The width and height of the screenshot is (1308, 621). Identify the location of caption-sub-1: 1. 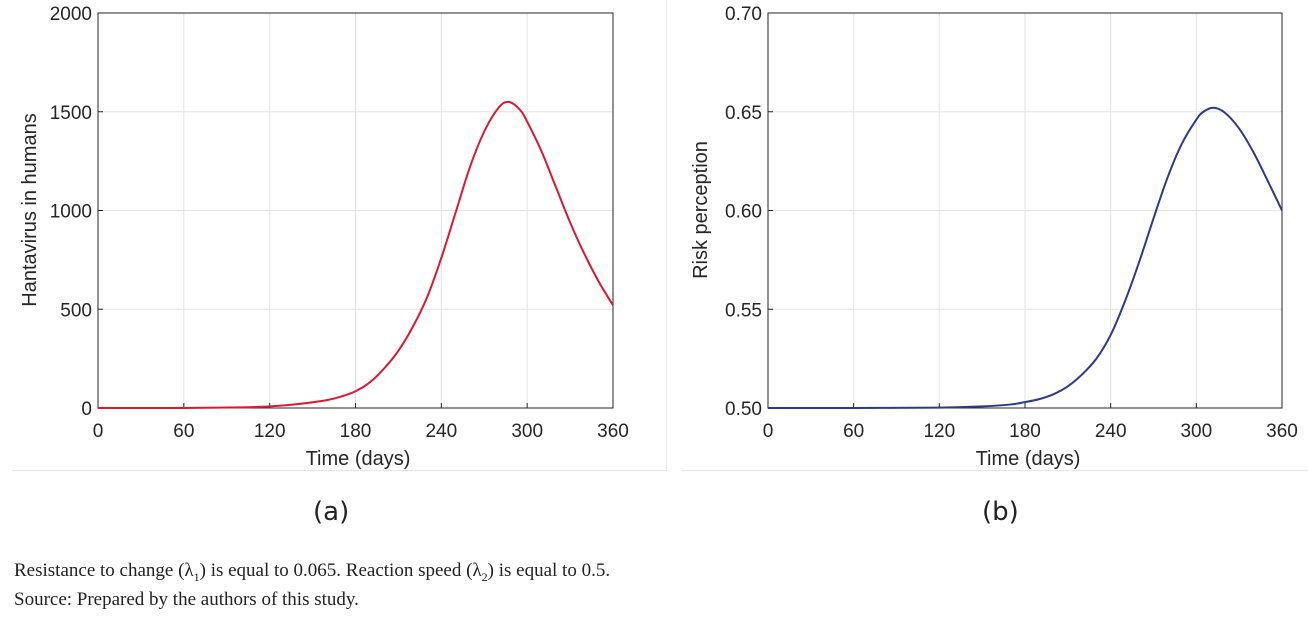
(196, 576).